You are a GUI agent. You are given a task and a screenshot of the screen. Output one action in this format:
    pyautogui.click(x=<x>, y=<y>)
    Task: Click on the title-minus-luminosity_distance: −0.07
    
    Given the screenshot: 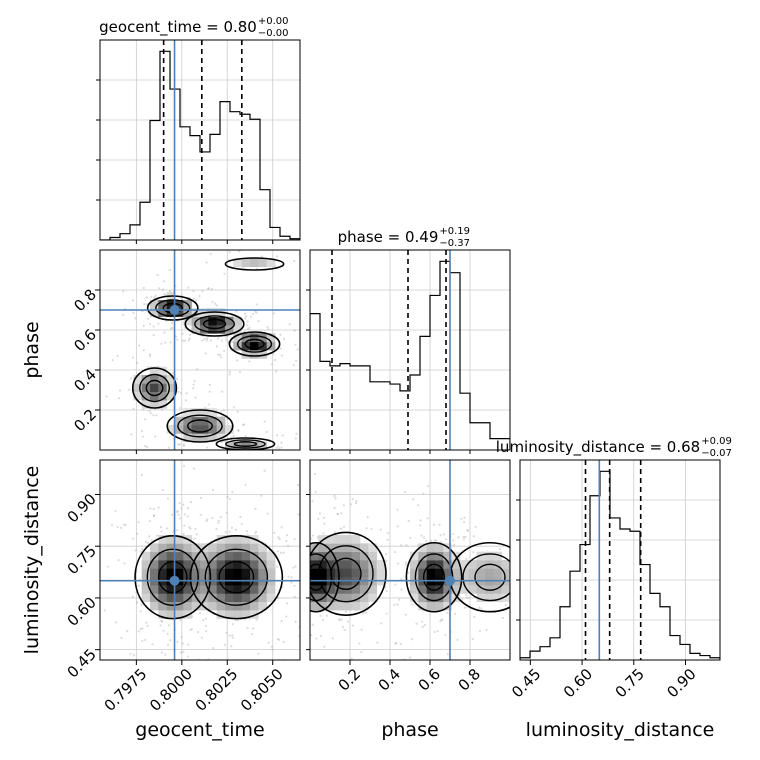 What is the action you would take?
    pyautogui.click(x=716, y=453)
    